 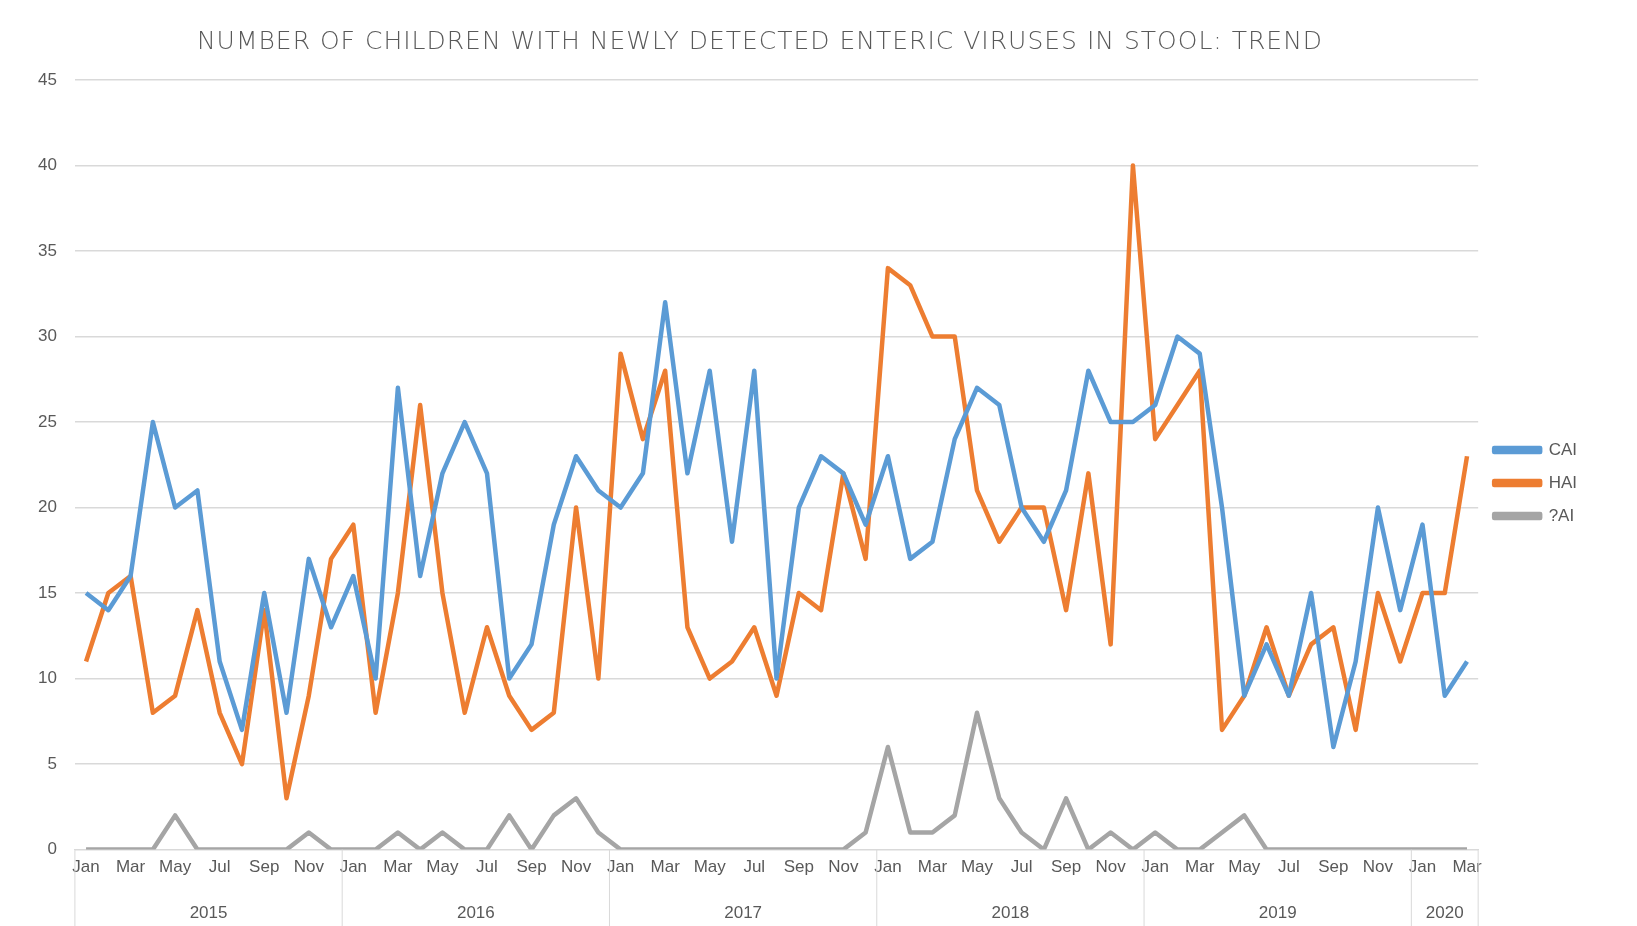 What do you see at coordinates (1277, 913) in the screenshot?
I see `text: 2019` at bounding box center [1277, 913].